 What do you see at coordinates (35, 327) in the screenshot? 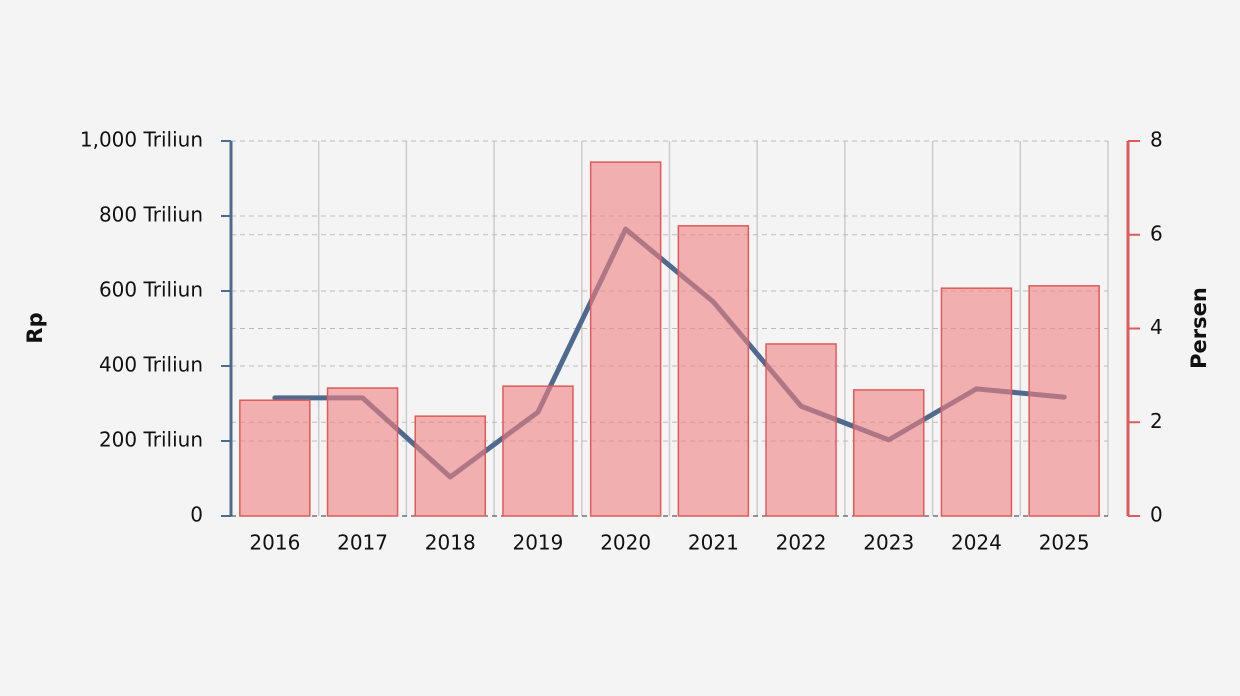
I see `y-axis-title: Rp` at bounding box center [35, 327].